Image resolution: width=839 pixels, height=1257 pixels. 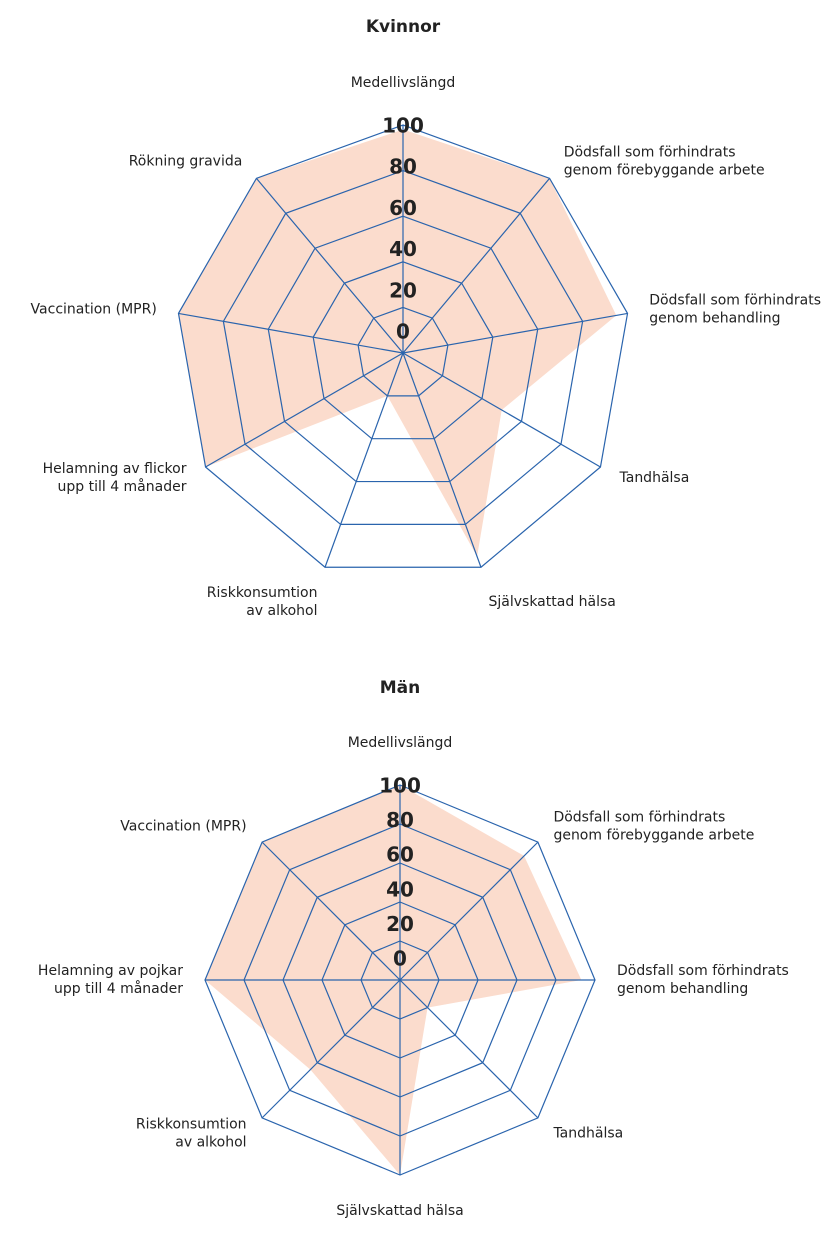 I want to click on category-label: Helamning av flickor upp till 4 månader, so click(x=115, y=478).